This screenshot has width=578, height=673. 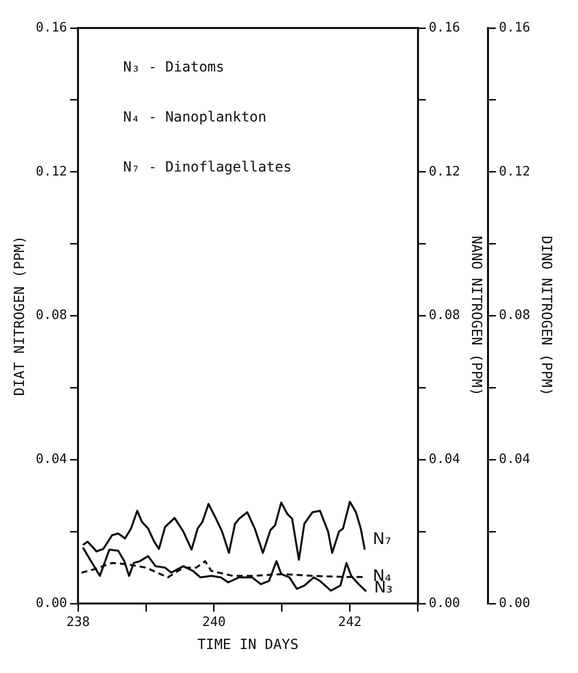 What do you see at coordinates (214, 622) in the screenshot?
I see `x-tick-label: 240` at bounding box center [214, 622].